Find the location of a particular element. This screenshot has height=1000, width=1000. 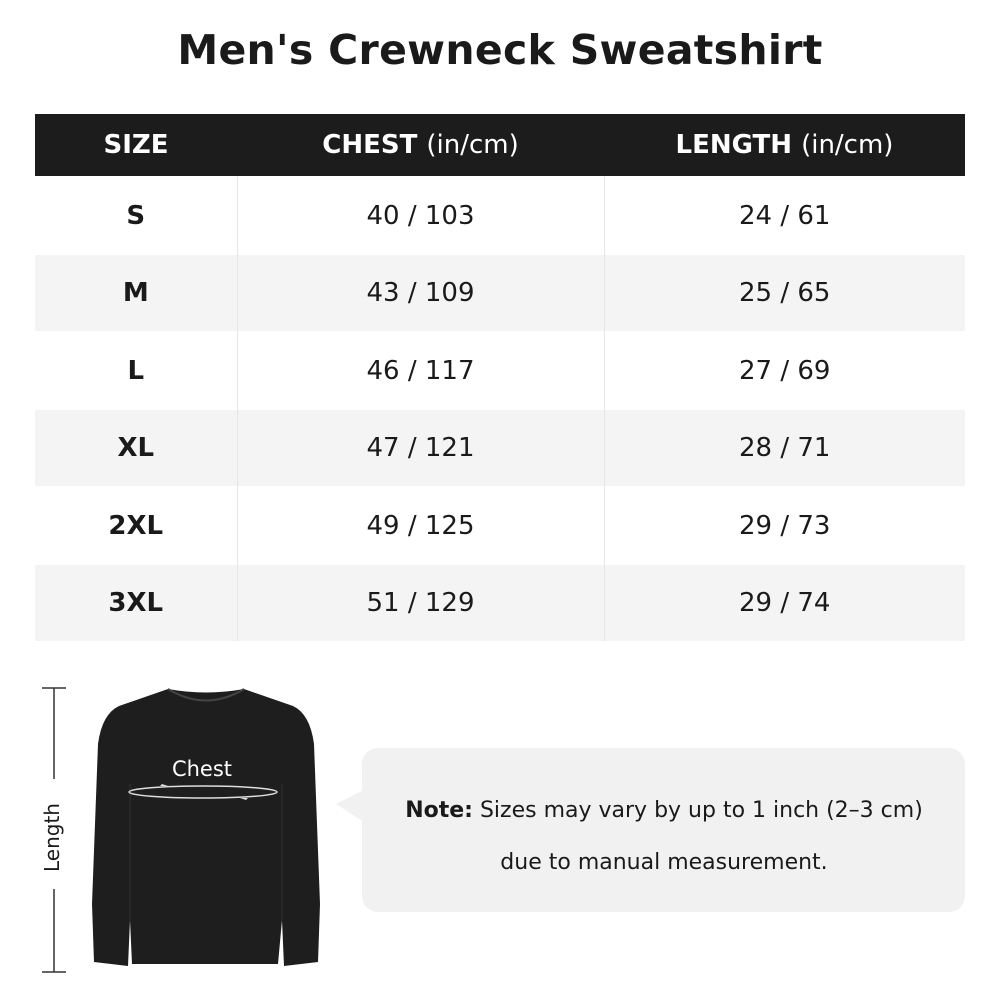

table-row: 2XL 49 / 125 29 / 73 is located at coordinates (500, 525).